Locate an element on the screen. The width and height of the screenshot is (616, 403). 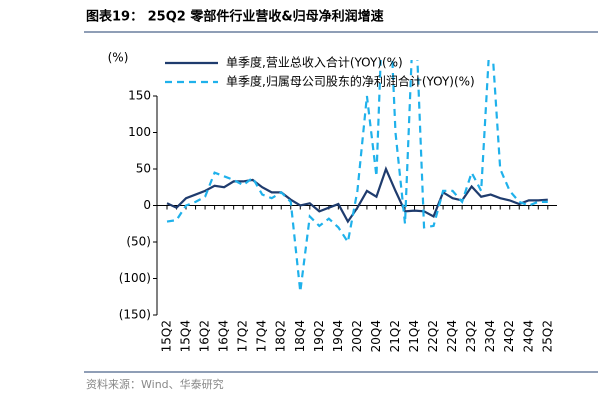
x-tick-label: 23Q2 is located at coordinates (471, 336).